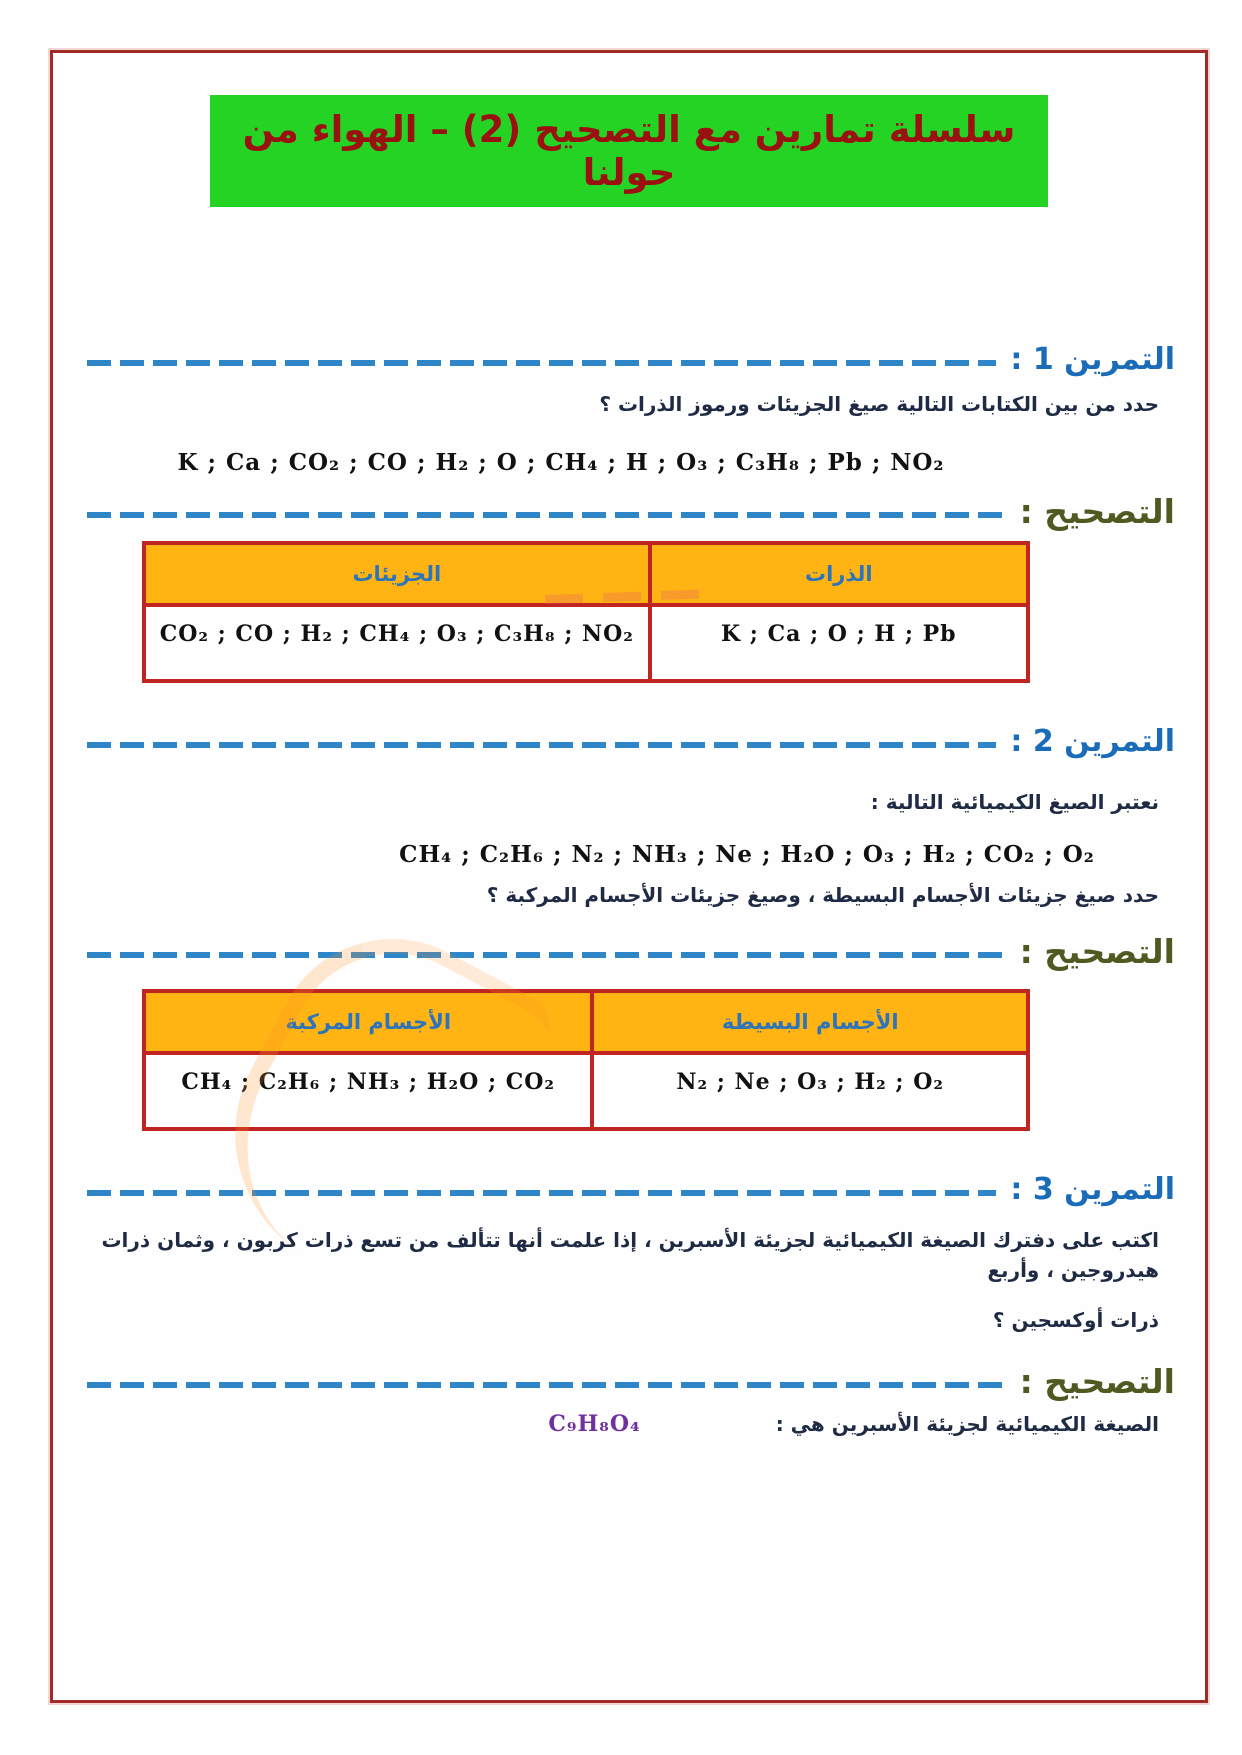 Image resolution: width=1242 pixels, height=1755 pixels. I want to click on exercise3-label: التمرين 3 :, so click(1092, 1189).